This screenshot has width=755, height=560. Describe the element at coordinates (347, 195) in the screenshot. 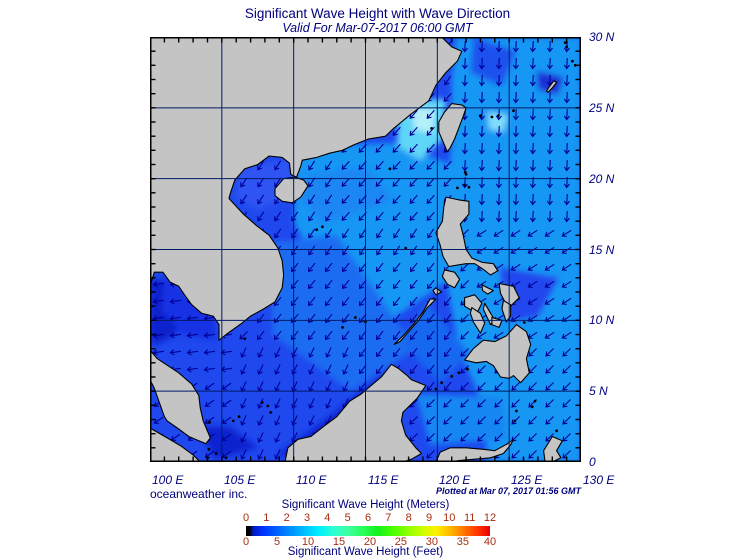

I see `sea-zone-hainan-east-azure` at that location.